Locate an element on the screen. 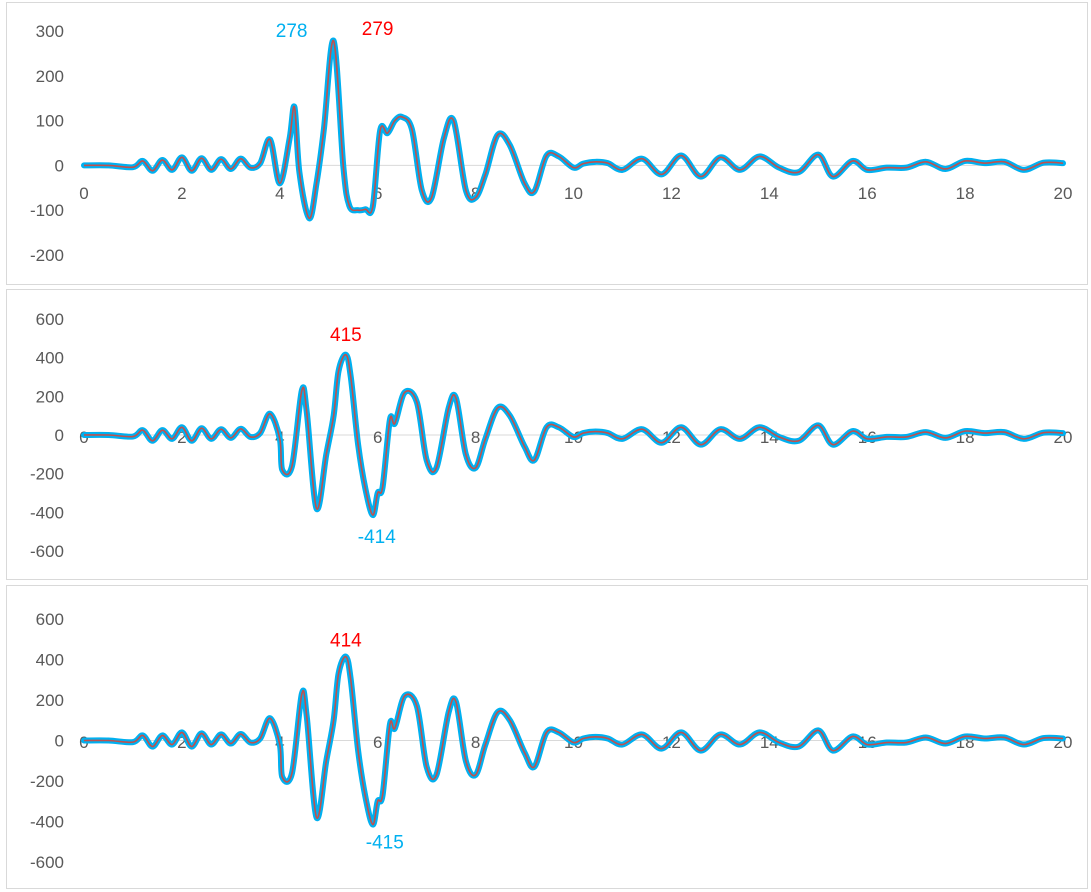  peak-annotation: 415 is located at coordinates (346, 335).